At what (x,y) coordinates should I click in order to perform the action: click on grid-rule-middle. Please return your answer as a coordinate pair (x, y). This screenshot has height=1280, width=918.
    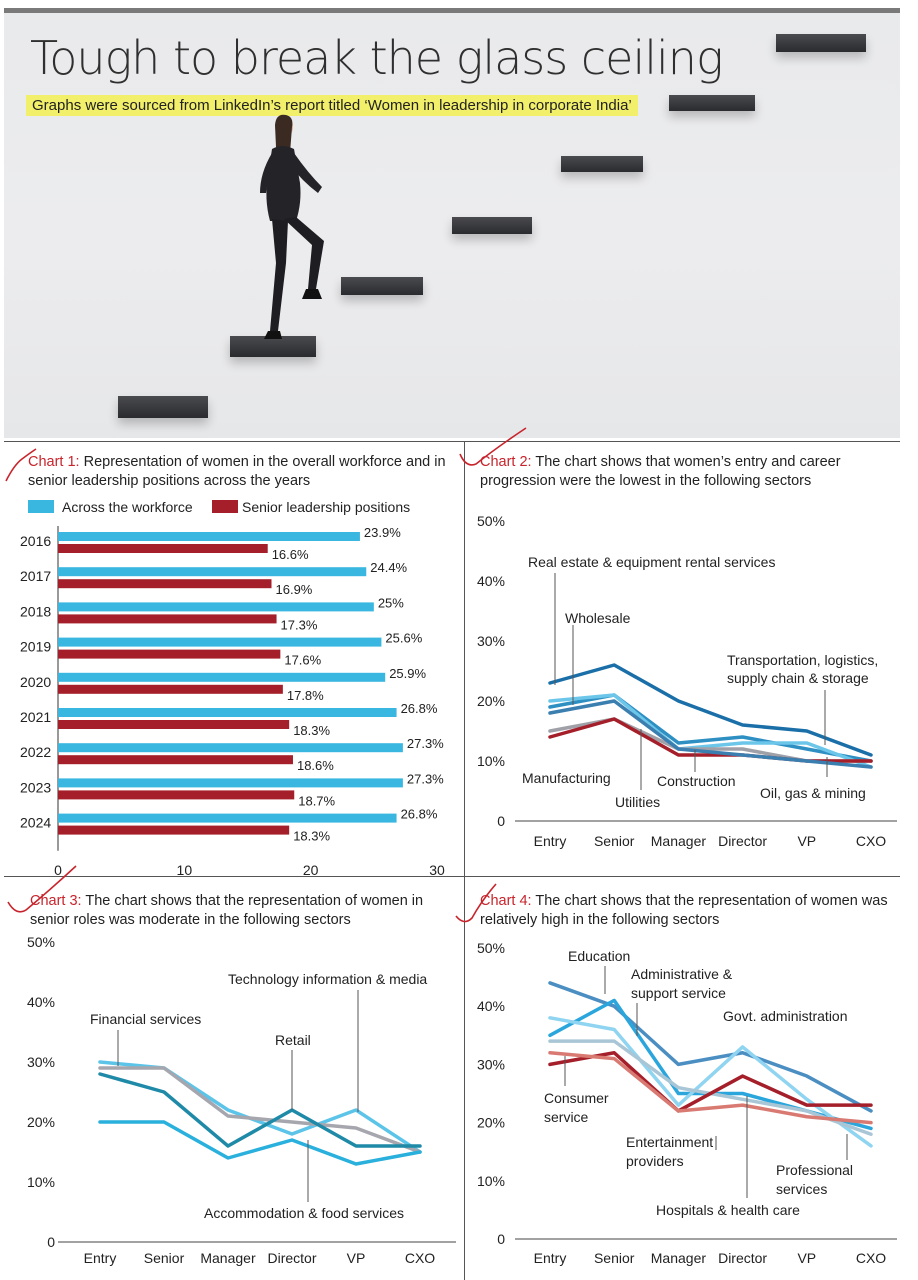
    Looking at the image, I should click on (452, 876).